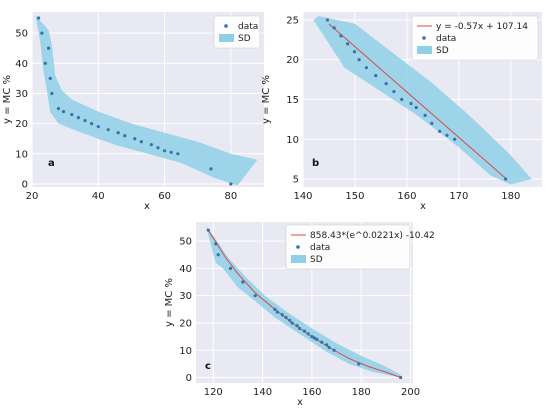 This screenshot has width=550, height=411. I want to click on panel-c-x-tick-label: 120, so click(213, 392).